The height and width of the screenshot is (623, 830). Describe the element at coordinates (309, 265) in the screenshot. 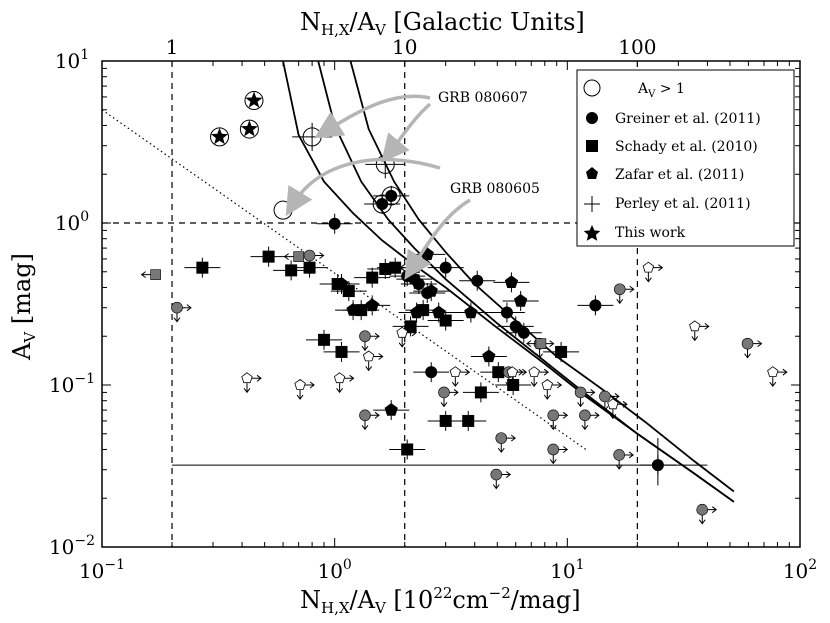

I see `upper-limits-gray-point-1-down-arrow` at that location.